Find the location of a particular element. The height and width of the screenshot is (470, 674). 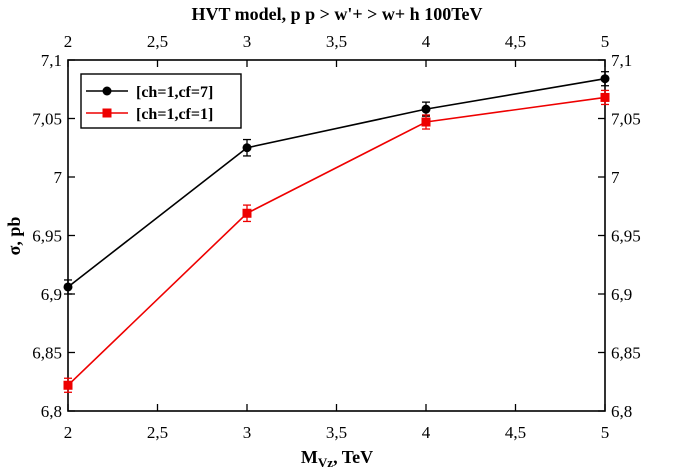

x-tick-label-top: 3 is located at coordinates (247, 41).